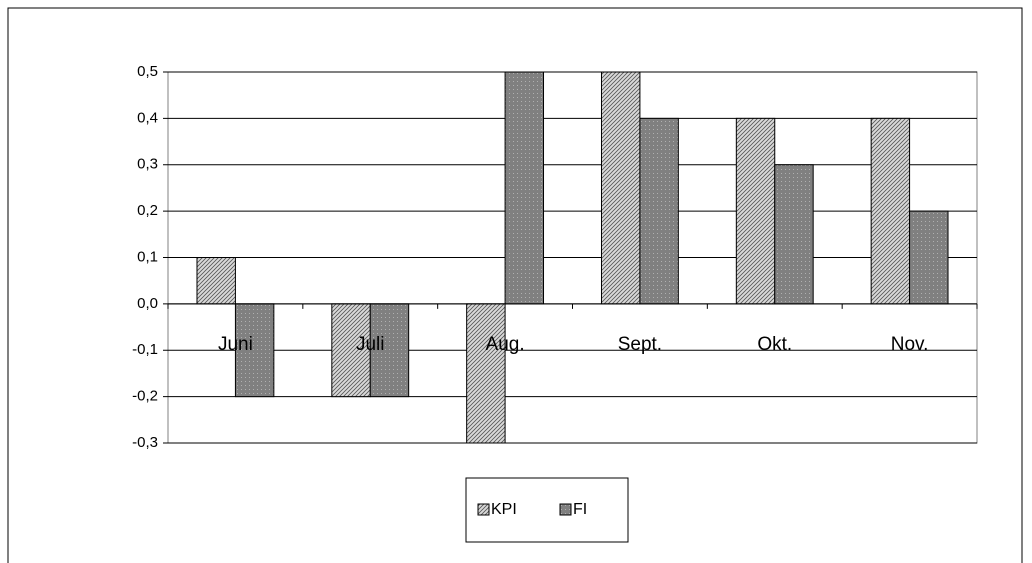 The height and width of the screenshot is (563, 1032). What do you see at coordinates (147, 210) in the screenshot?
I see `y-tick-label: 0,2` at bounding box center [147, 210].